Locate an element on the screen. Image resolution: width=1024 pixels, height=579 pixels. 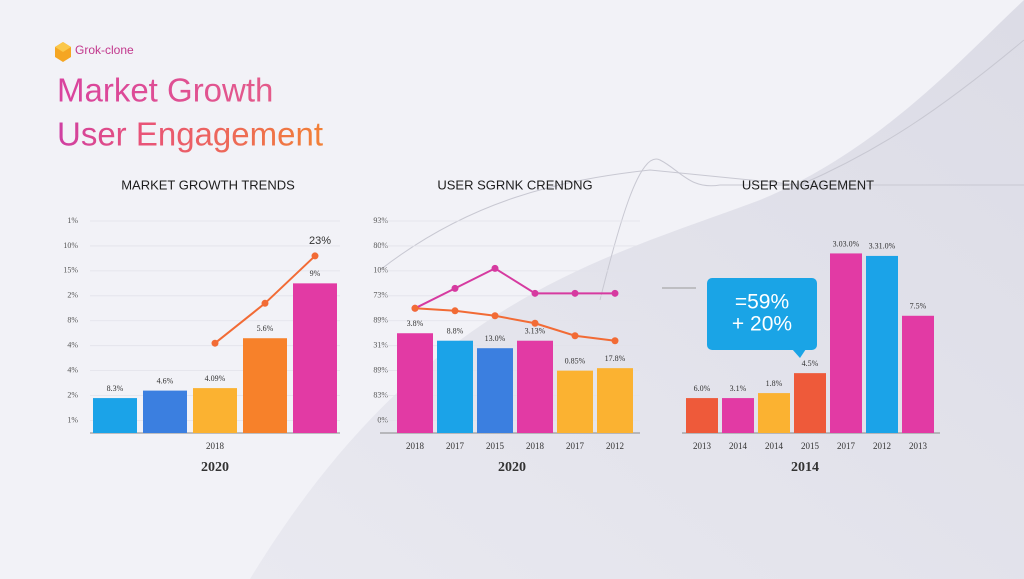
y-tick-label: 0% is located at coordinates (382, 419).